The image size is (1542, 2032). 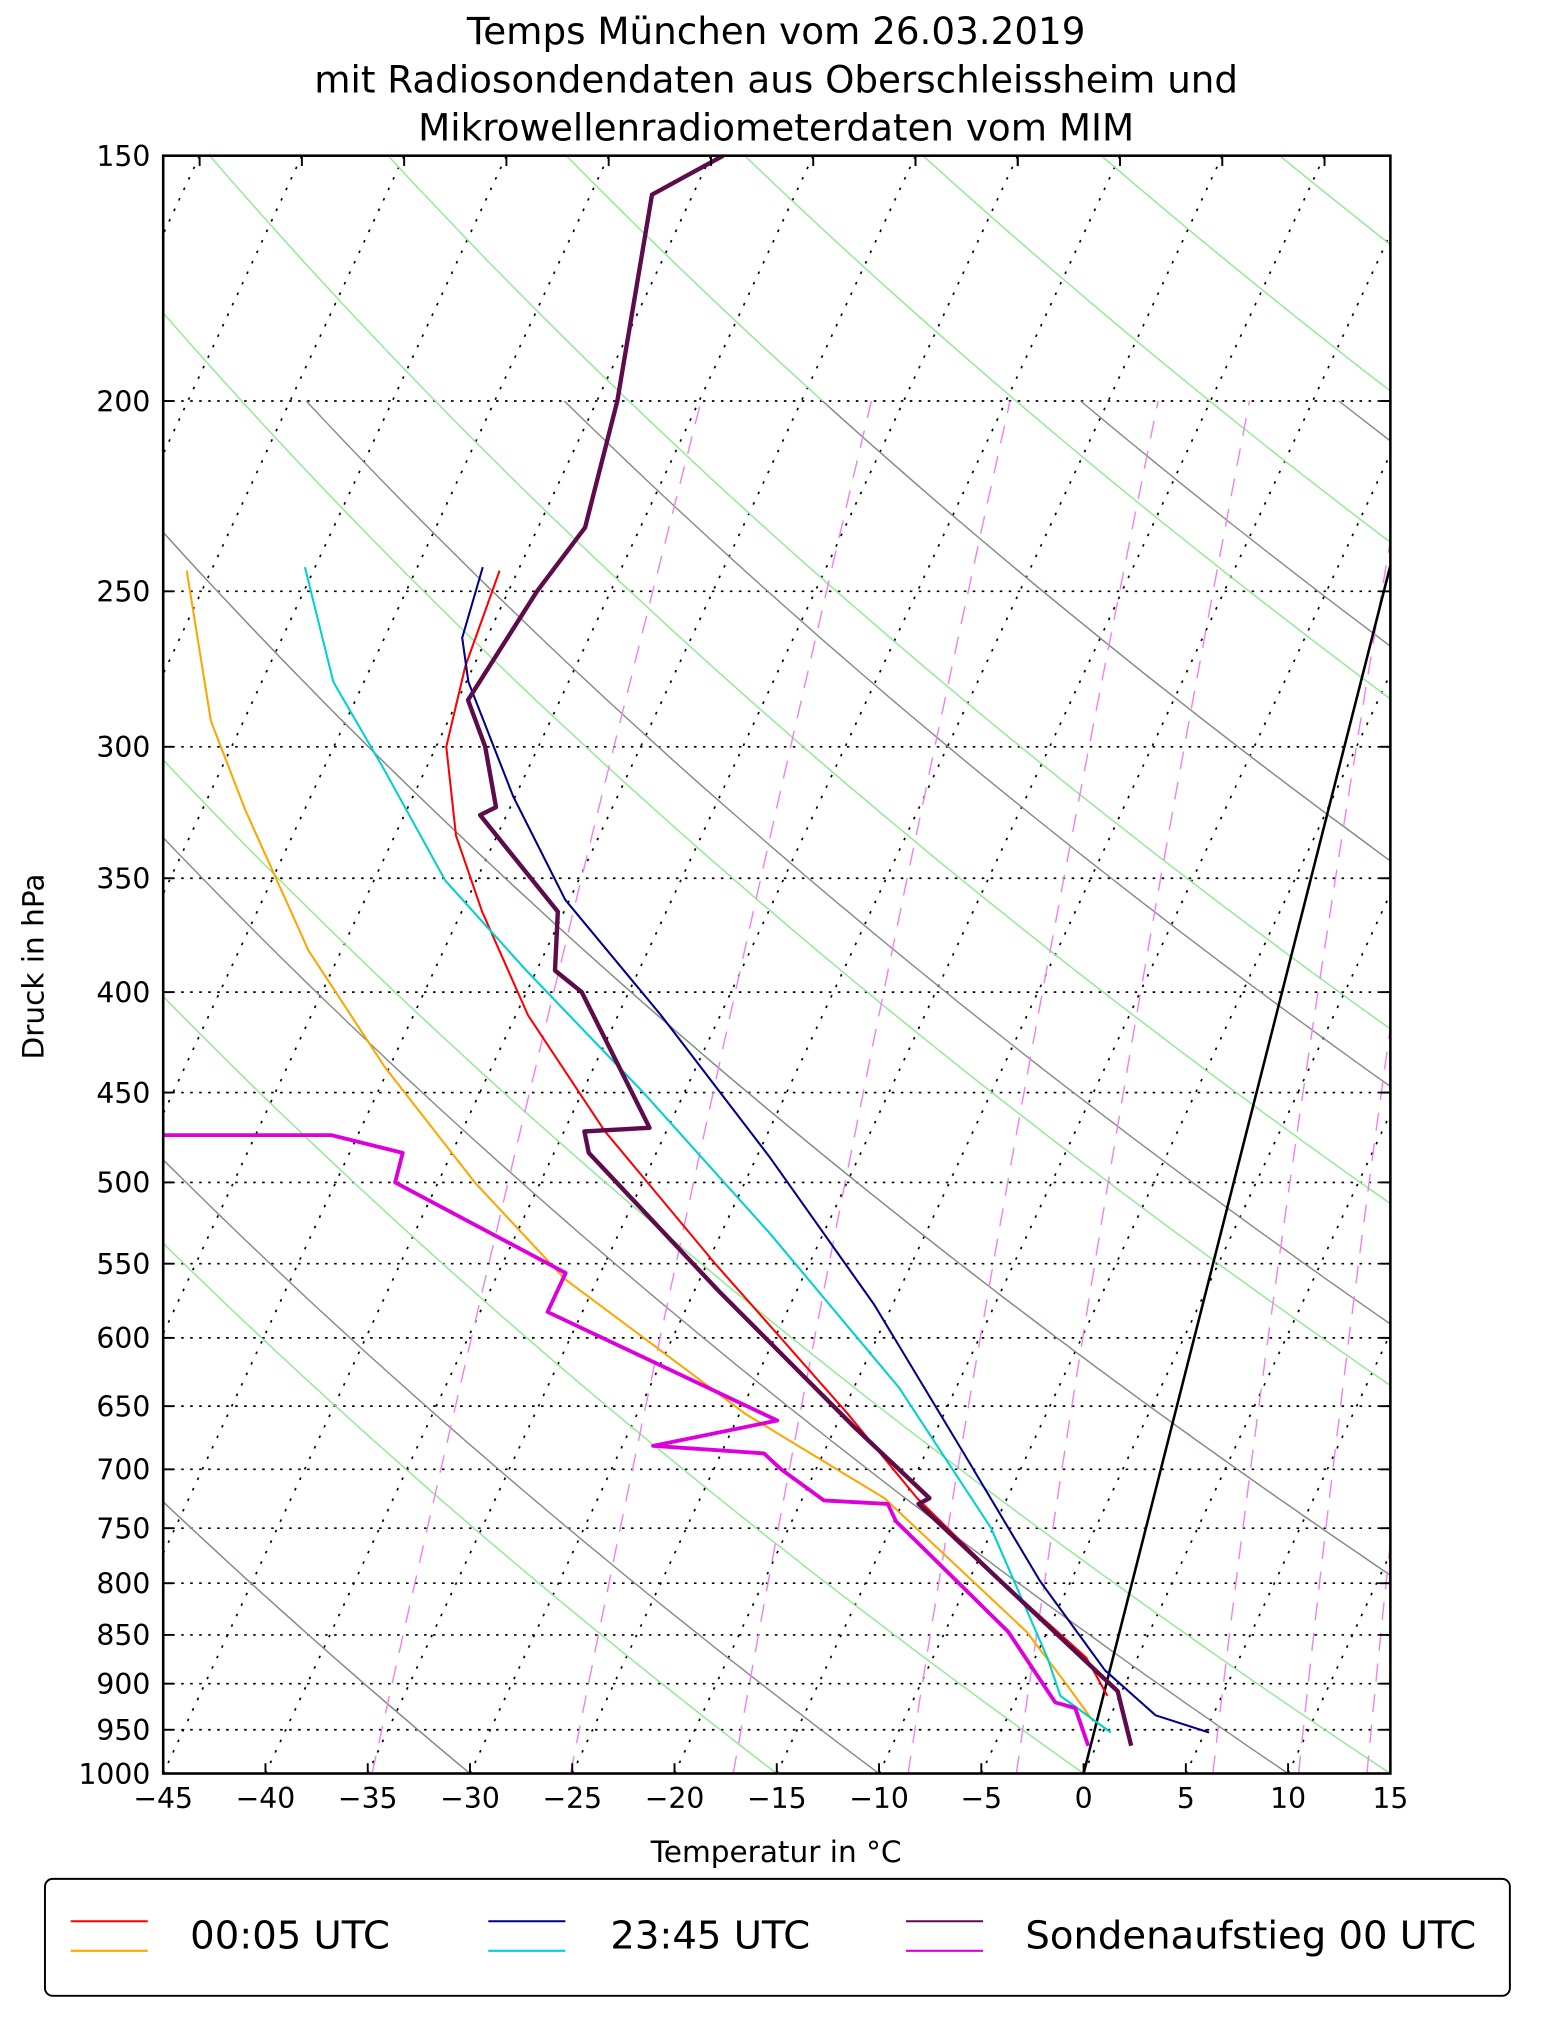 I want to click on x-axis-label: Temperatur in °C, so click(x=776, y=1852).